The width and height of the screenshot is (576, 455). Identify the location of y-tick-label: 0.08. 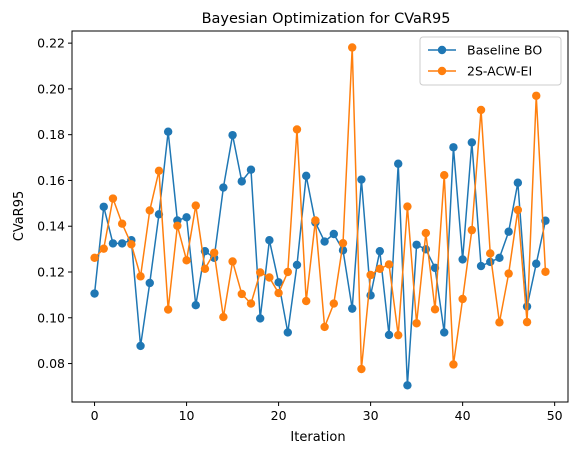
(51, 363).